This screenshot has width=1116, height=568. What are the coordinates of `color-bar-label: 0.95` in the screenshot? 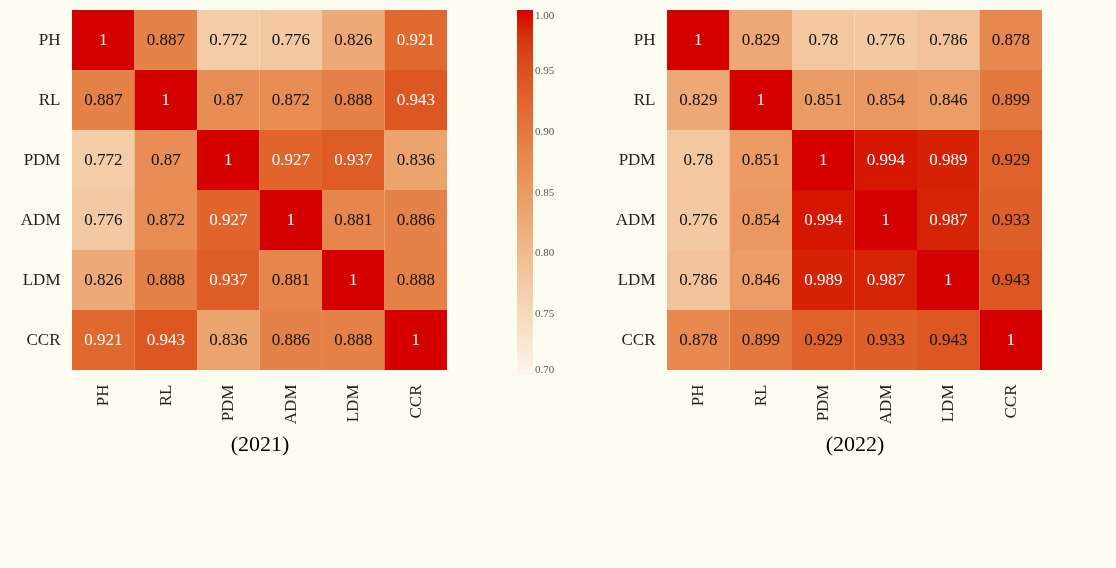 It's located at (545, 69).